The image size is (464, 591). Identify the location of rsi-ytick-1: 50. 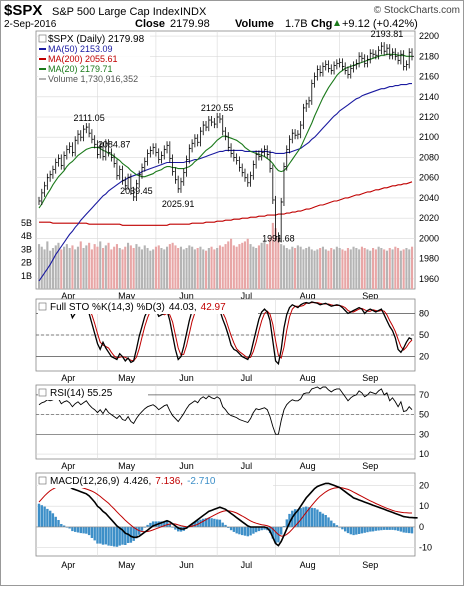
(424, 415).